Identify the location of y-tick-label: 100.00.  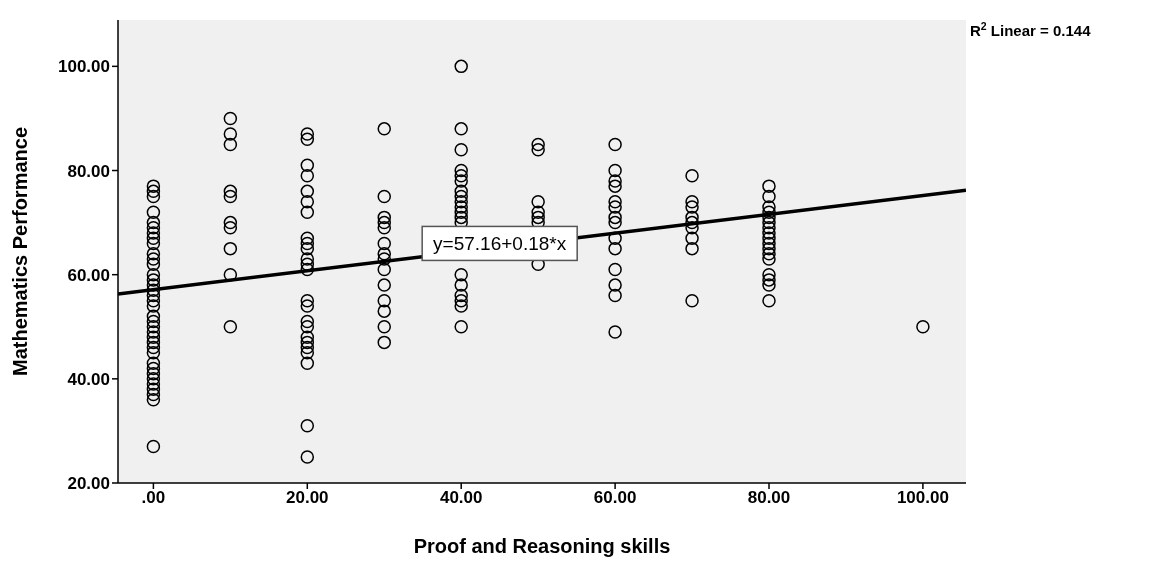
(84, 67).